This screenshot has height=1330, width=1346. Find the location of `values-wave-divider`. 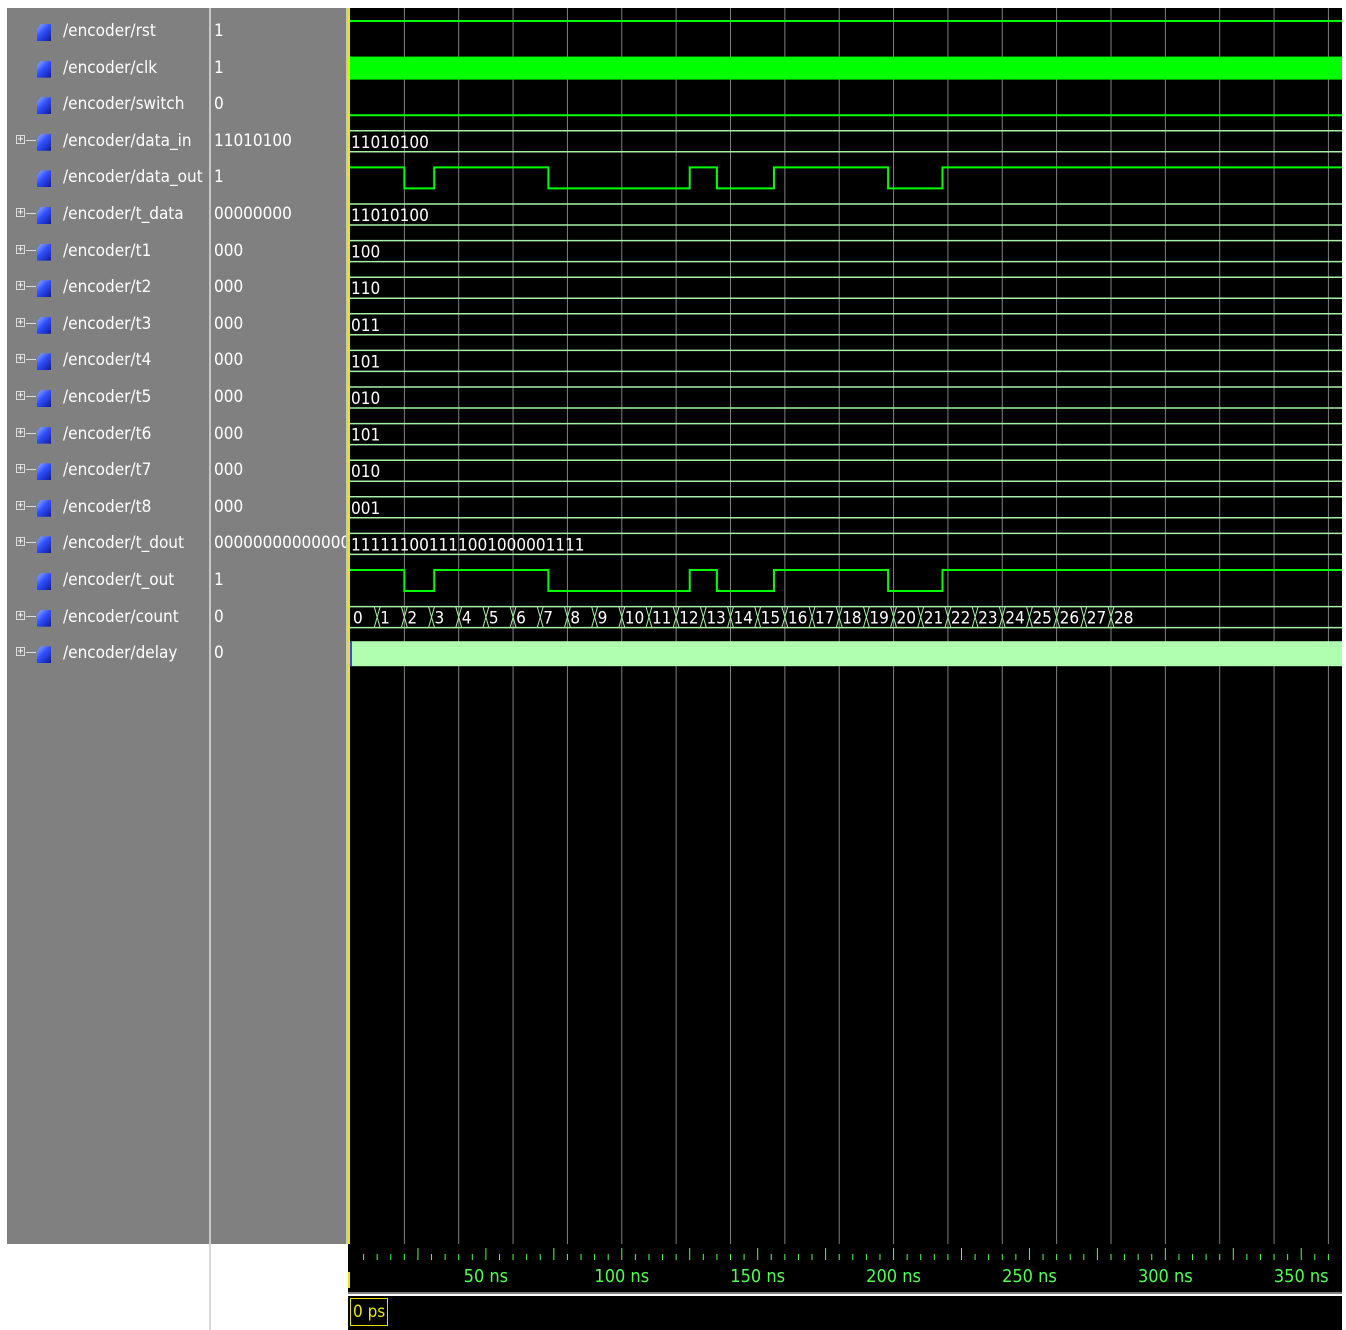

values-wave-divider is located at coordinates (347, 626).